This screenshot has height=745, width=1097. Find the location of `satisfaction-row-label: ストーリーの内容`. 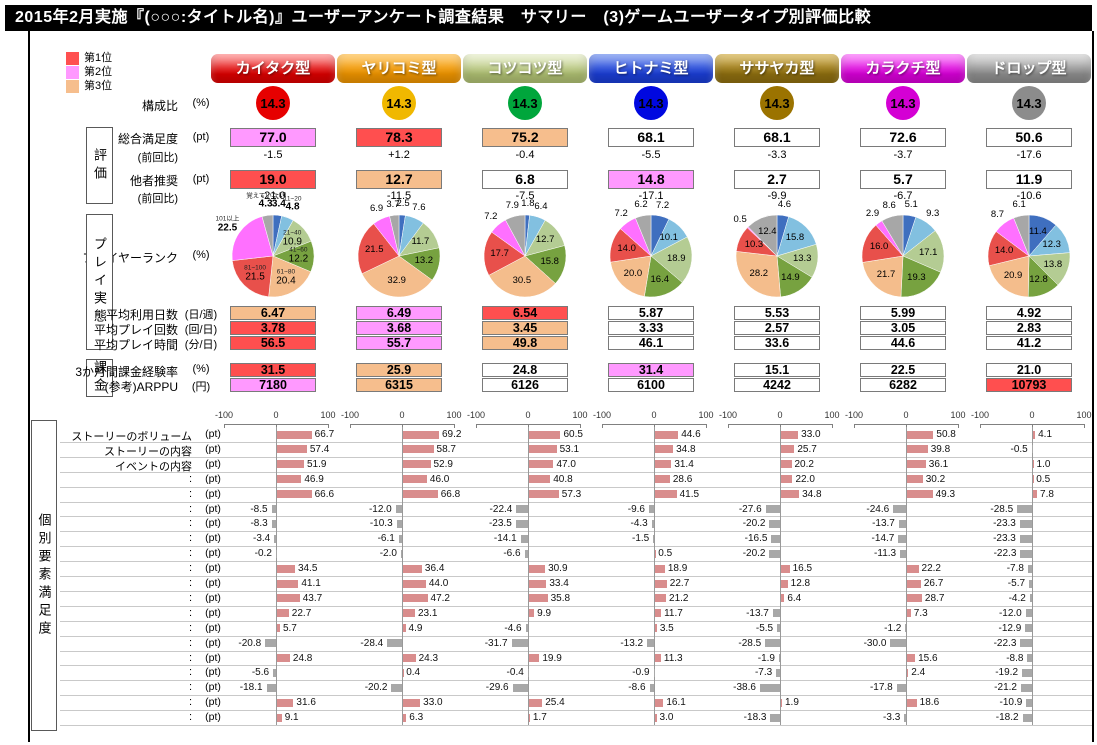

satisfaction-row-label: ストーリーの内容 is located at coordinates (148, 451).